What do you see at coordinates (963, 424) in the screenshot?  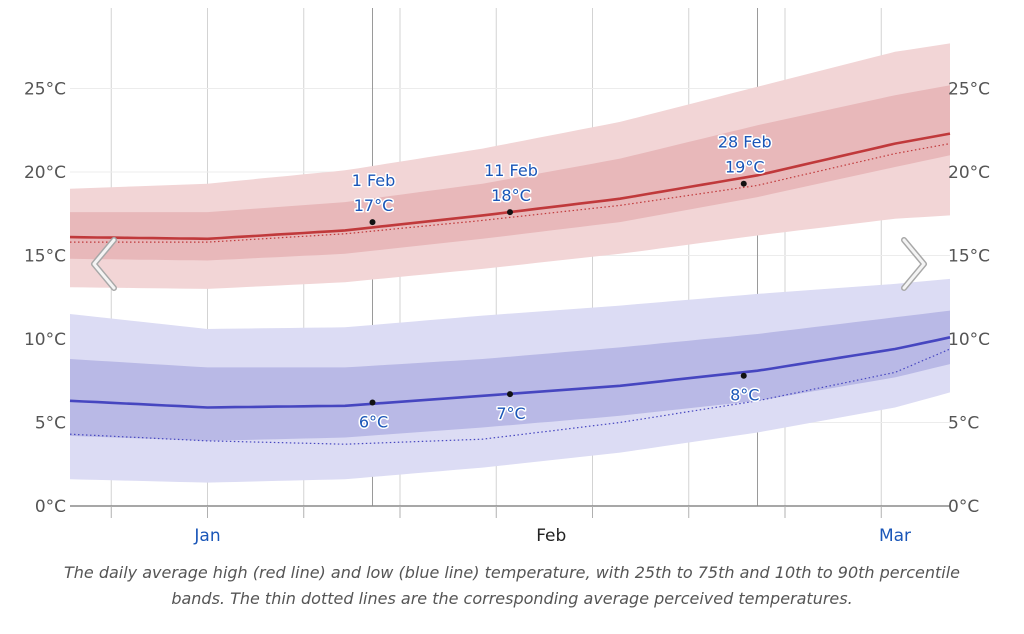 I see `y-tick-label-right: 5°C` at bounding box center [963, 424].